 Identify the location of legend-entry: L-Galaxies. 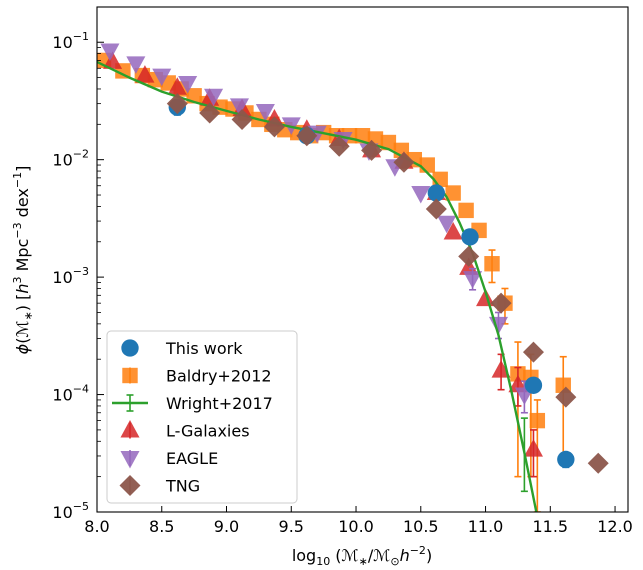
(185, 430).